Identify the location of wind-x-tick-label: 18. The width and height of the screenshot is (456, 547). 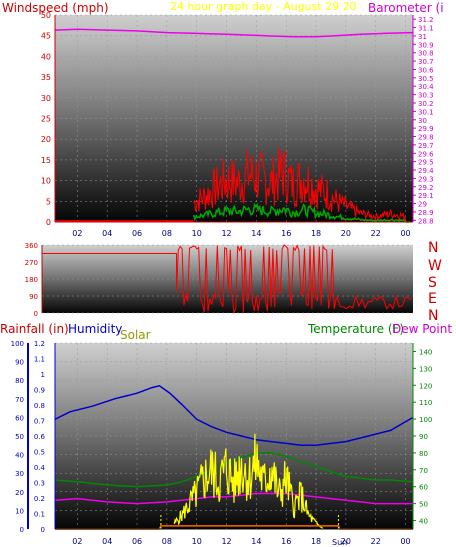
(316, 233).